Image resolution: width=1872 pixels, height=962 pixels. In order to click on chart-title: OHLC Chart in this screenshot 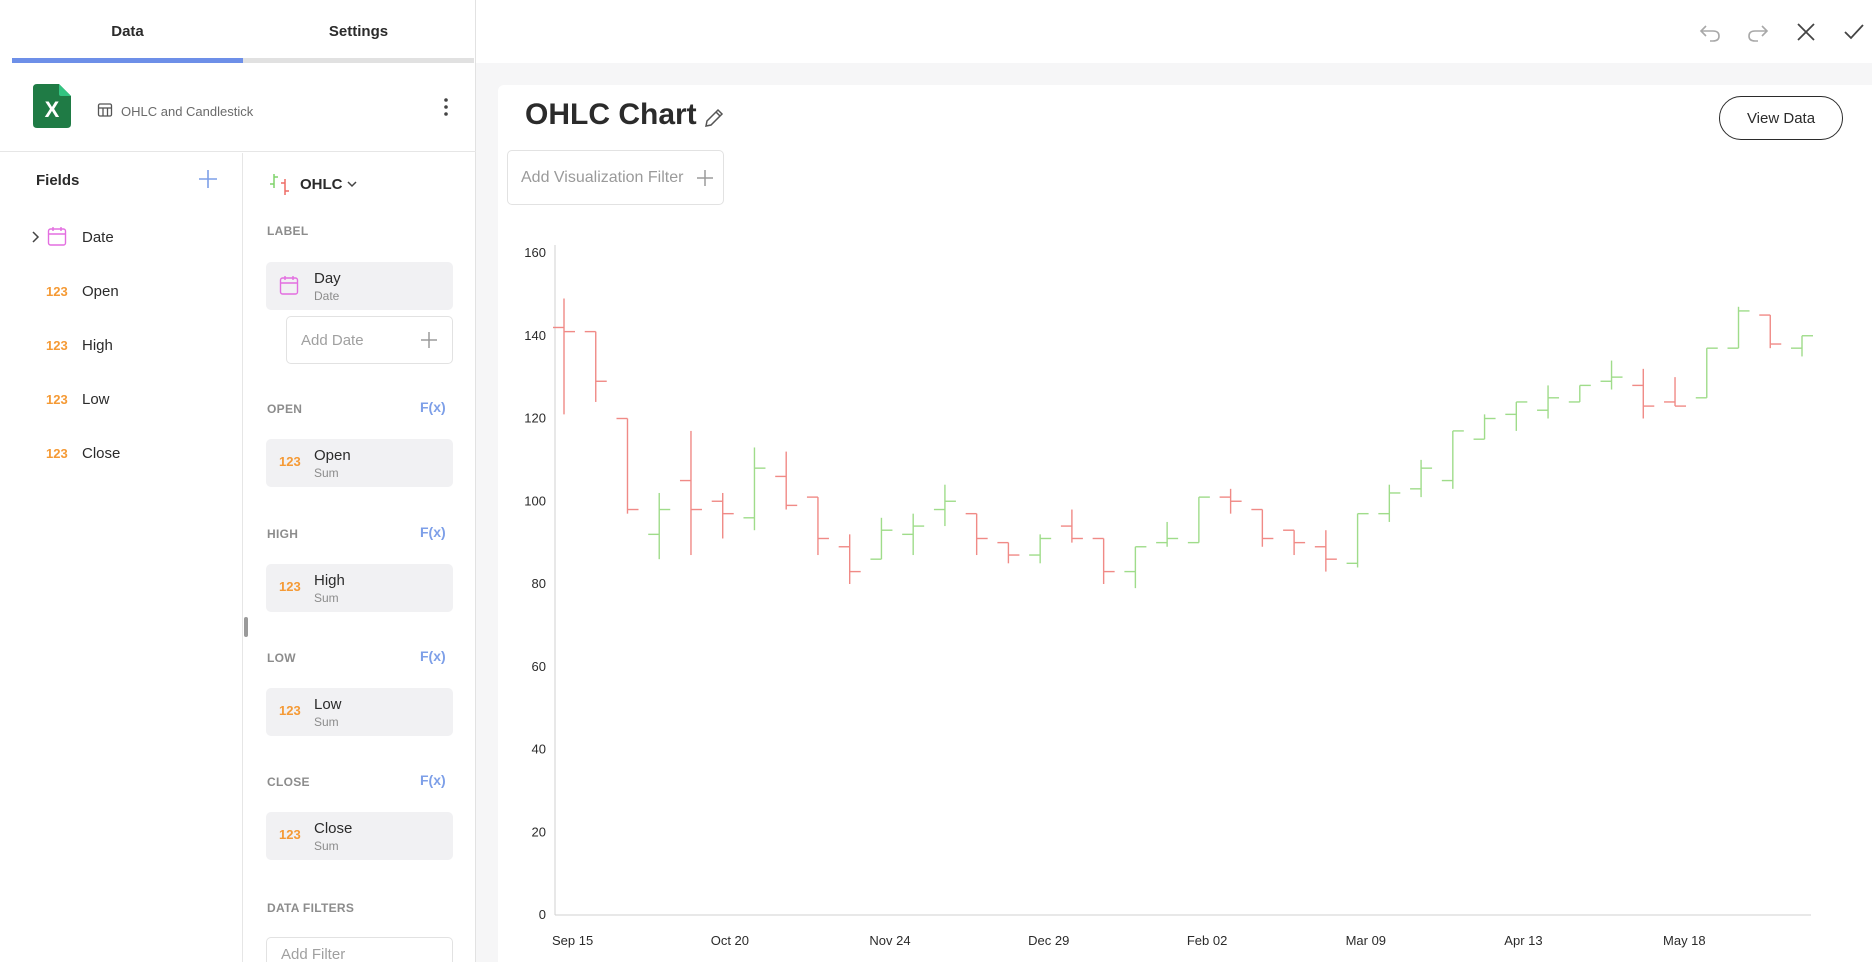, I will do `click(611, 114)`.